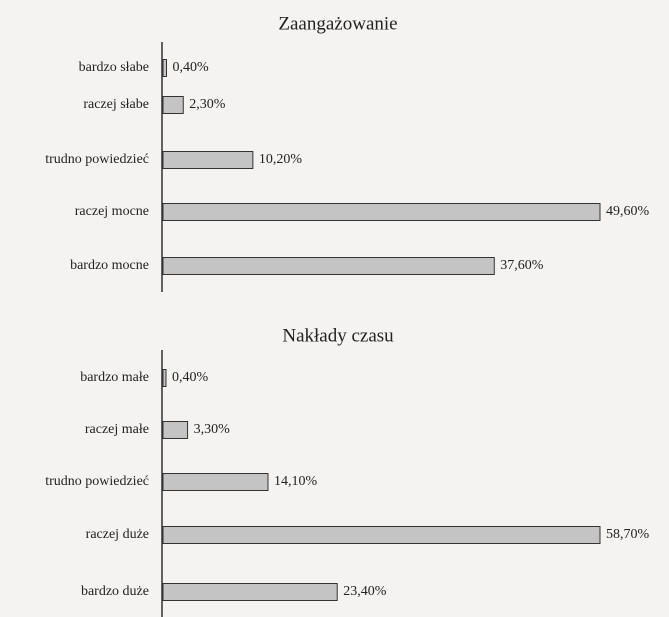 Image resolution: width=669 pixels, height=617 pixels. What do you see at coordinates (114, 377) in the screenshot?
I see `category-label: bardzo małe` at bounding box center [114, 377].